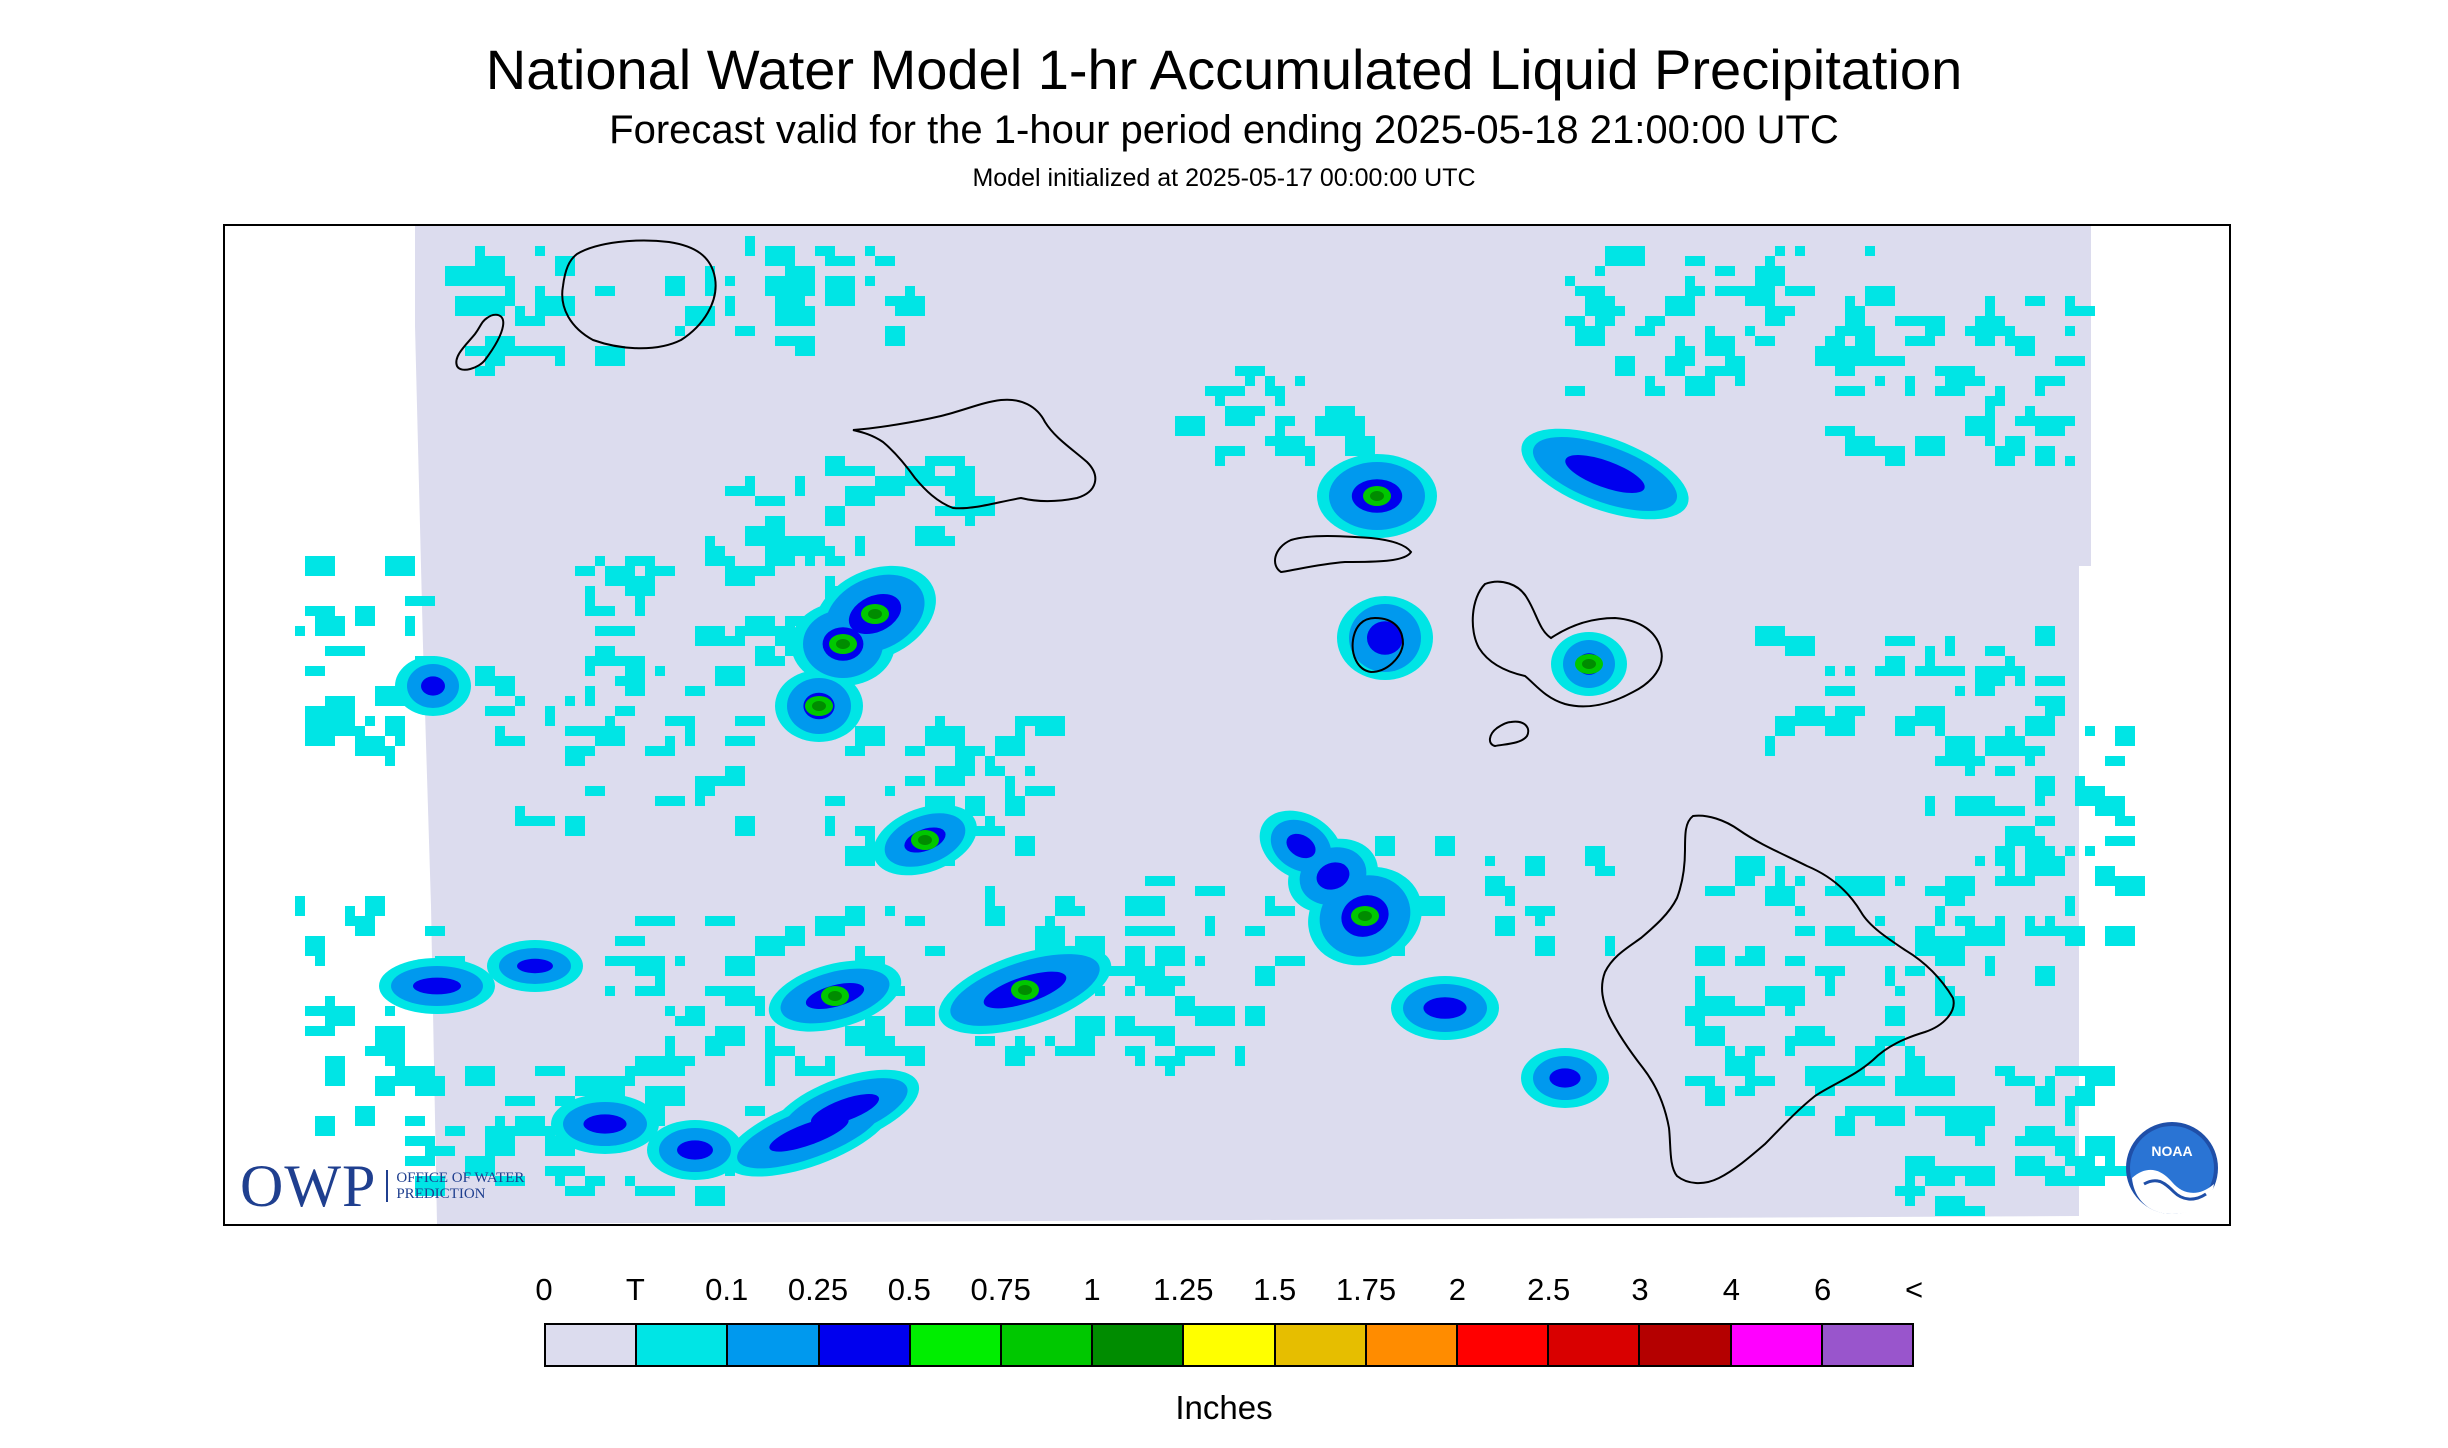 The width and height of the screenshot is (2448, 1448). Describe the element at coordinates (1509, 734) in the screenshot. I see `island-kahoolawe` at that location.